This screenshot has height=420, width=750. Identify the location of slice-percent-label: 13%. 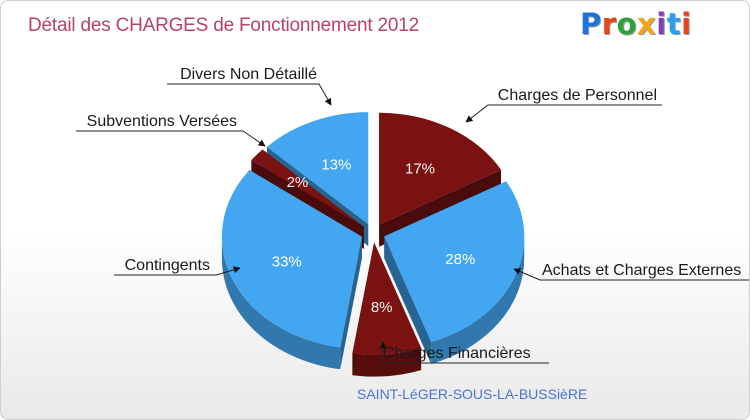
(336, 164).